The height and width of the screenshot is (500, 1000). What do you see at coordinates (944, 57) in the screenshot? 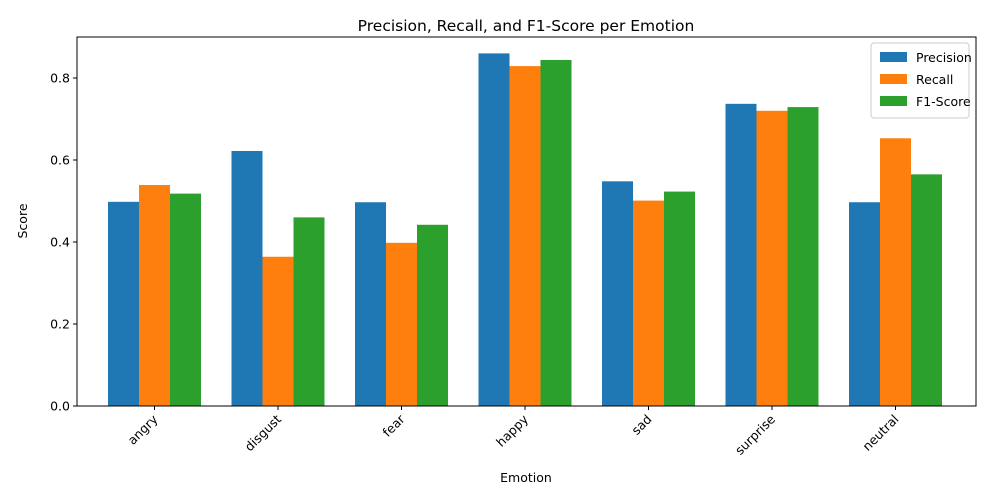
I see `legend-label: Precision` at bounding box center [944, 57].